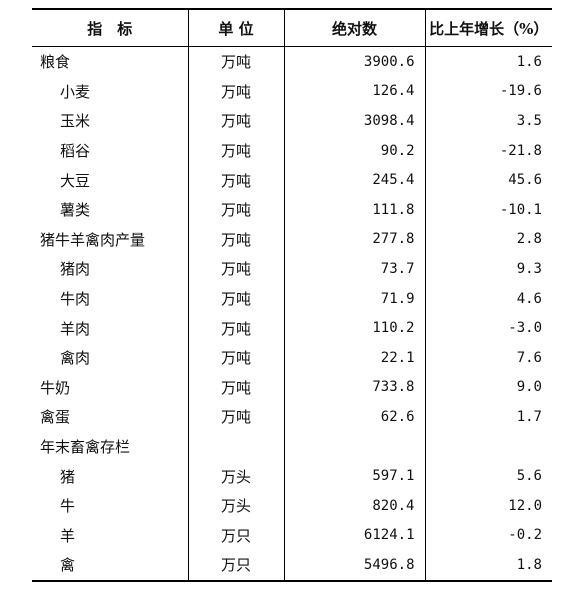 The image size is (567, 601). What do you see at coordinates (488, 505) in the screenshot?
I see `cell-growth-rate: 12.0` at bounding box center [488, 505].